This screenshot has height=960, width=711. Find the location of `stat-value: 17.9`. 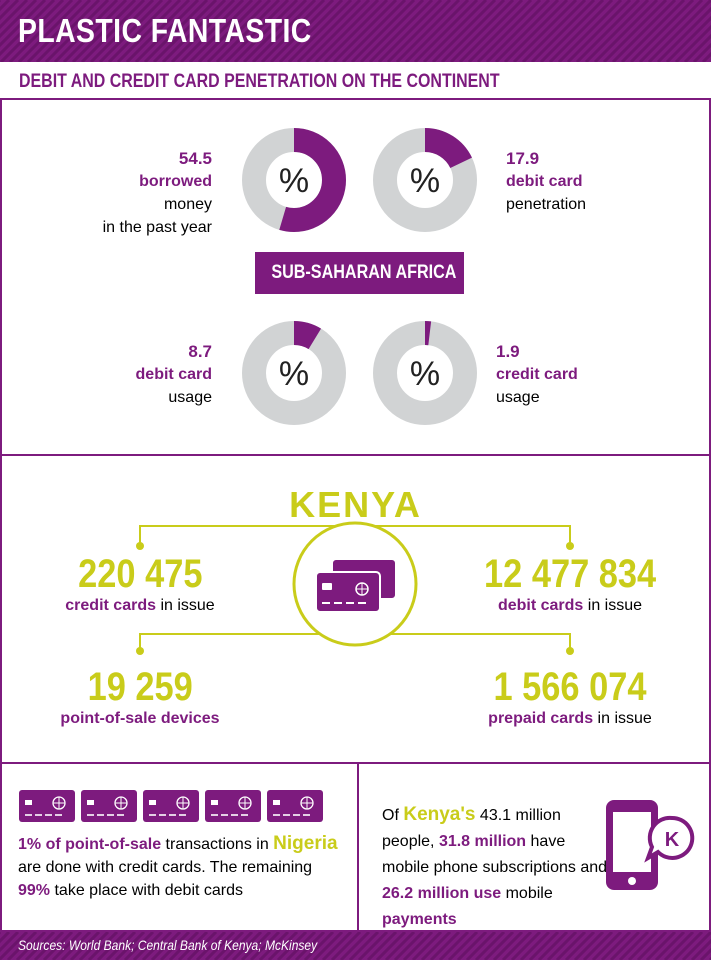

stat-value: 17.9 is located at coordinates (523, 158).